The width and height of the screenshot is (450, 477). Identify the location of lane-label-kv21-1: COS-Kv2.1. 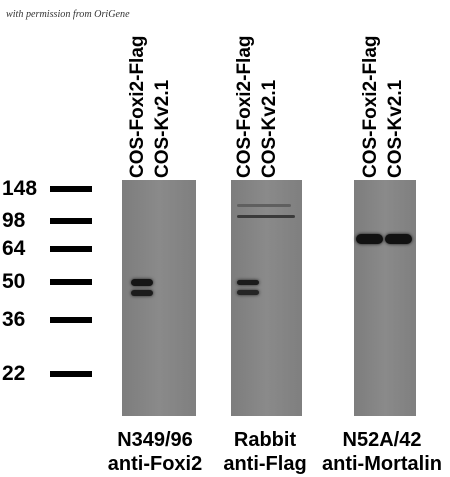
(162, 128).